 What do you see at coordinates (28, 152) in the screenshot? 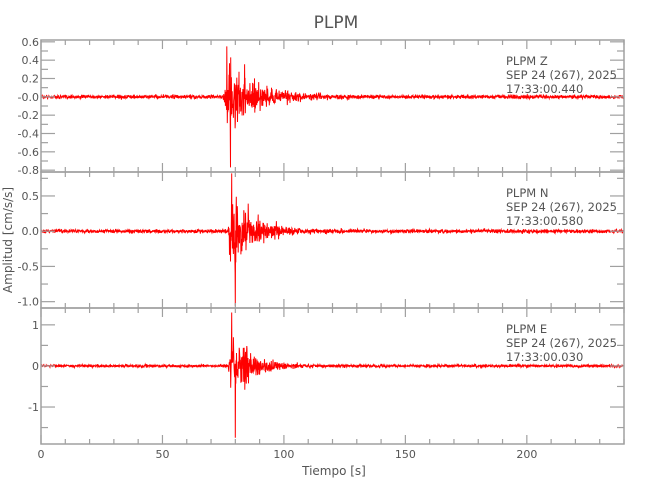
I see `y-tick-label: -0.6` at bounding box center [28, 152].